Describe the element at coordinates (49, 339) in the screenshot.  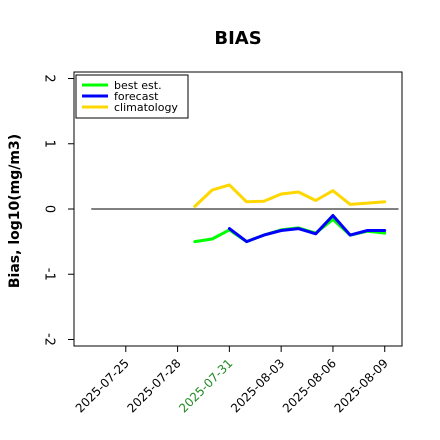
I see `y-tick-label: -2` at that location.